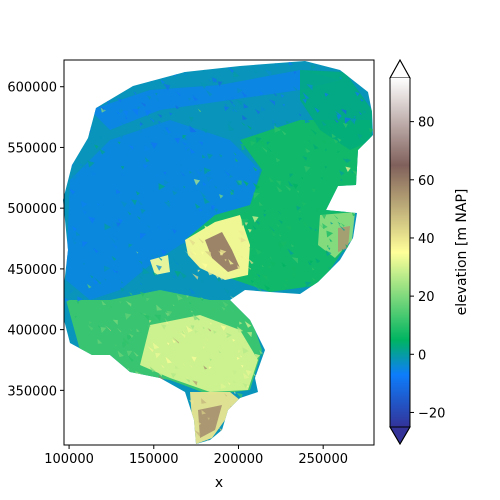 The image size is (500, 500). What do you see at coordinates (32, 270) in the screenshot?
I see `y-tick-label: 450000` at bounding box center [32, 270].